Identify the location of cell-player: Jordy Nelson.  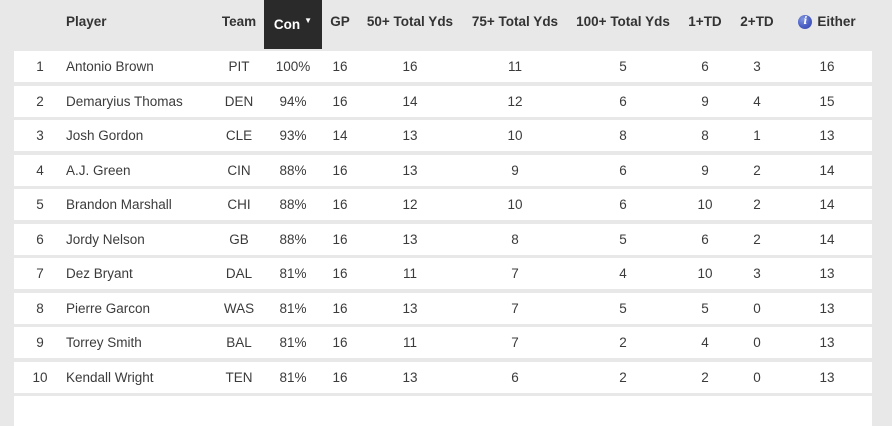
(105, 239).